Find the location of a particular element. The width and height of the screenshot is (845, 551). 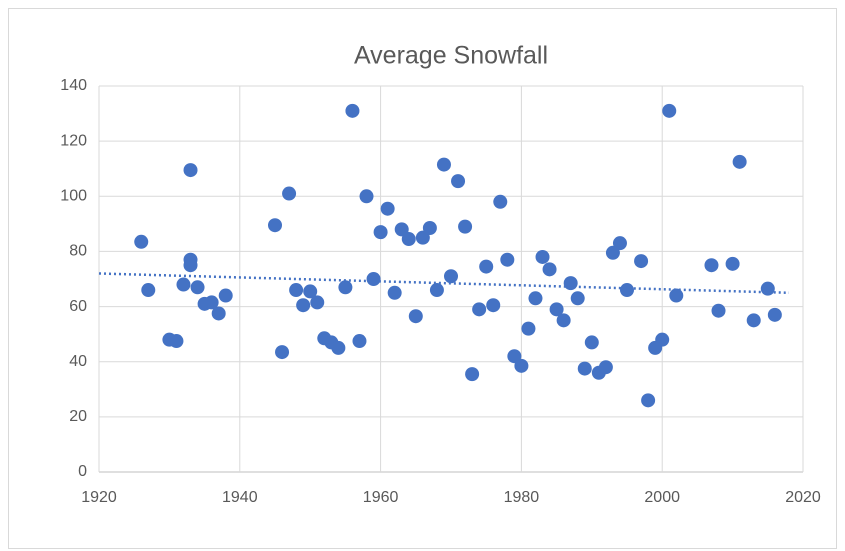

x-tick-label: 1960 is located at coordinates (381, 497).